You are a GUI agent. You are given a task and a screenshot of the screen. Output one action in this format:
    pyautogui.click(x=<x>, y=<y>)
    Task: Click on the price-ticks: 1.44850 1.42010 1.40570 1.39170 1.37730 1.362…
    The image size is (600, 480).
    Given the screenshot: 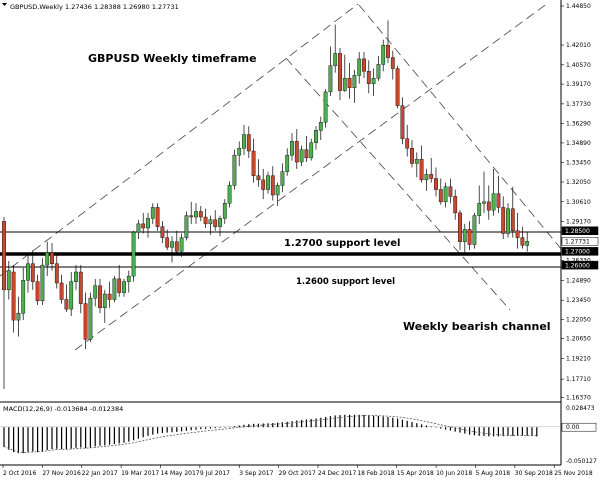 What is the action you would take?
    pyautogui.click(x=576, y=202)
    